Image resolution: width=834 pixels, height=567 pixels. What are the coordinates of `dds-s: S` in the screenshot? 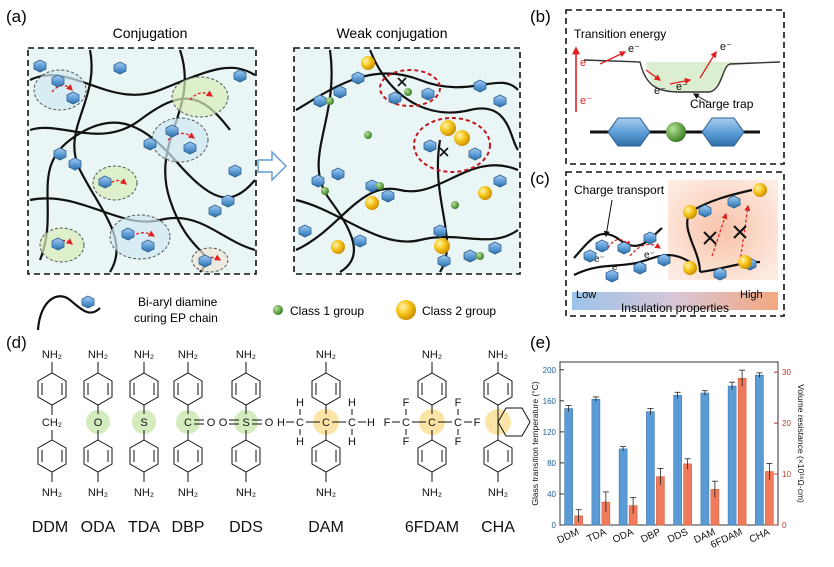 It's located at (245, 423).